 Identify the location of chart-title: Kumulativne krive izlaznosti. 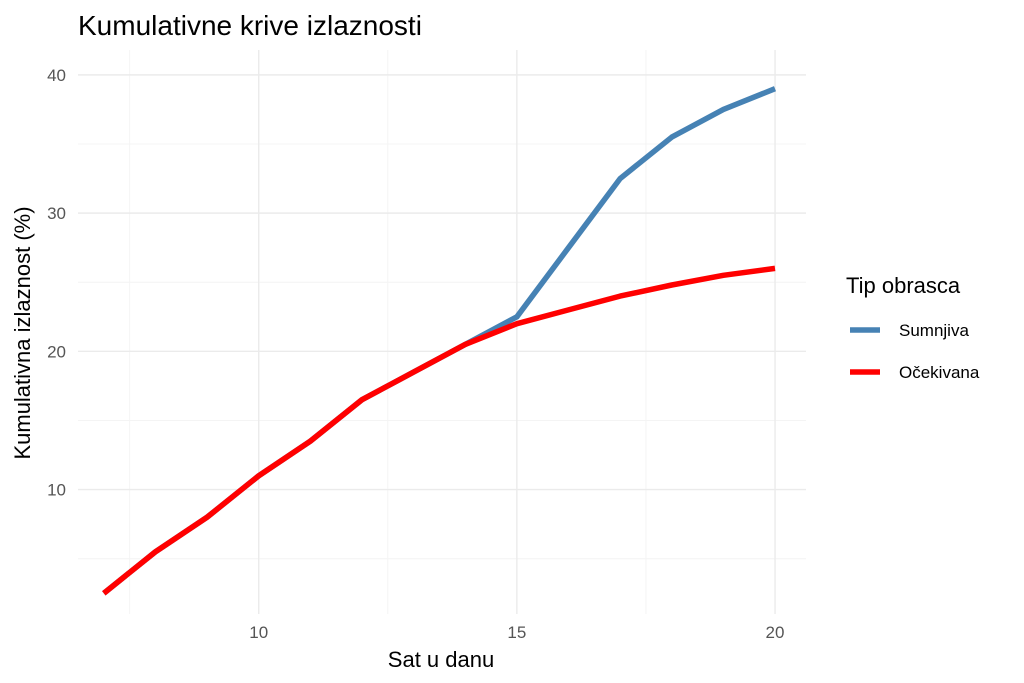
(250, 25).